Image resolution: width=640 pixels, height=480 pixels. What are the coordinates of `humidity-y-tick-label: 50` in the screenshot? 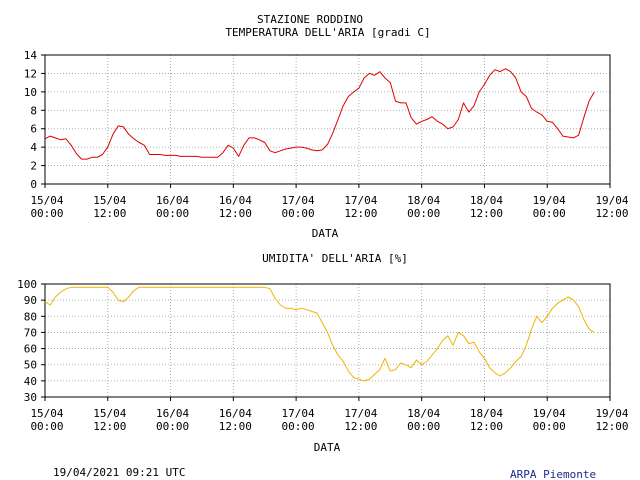 It's located at (30, 365).